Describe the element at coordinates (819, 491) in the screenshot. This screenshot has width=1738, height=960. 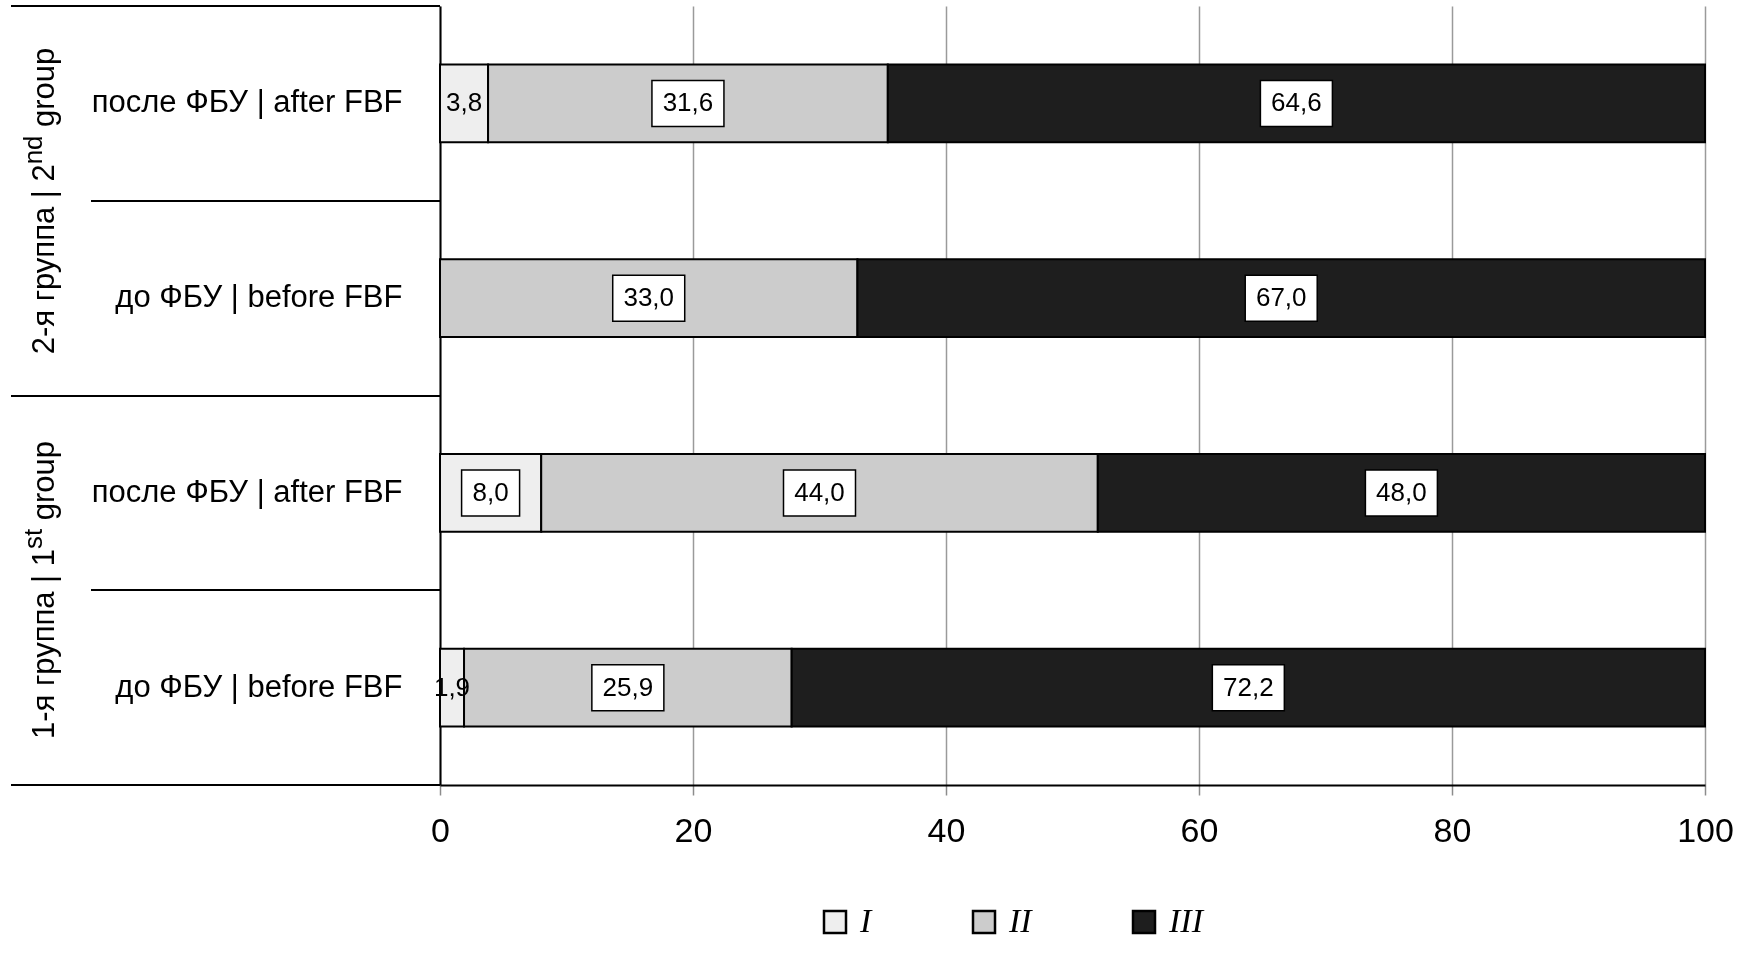
I see `data-label: 44,0` at that location.